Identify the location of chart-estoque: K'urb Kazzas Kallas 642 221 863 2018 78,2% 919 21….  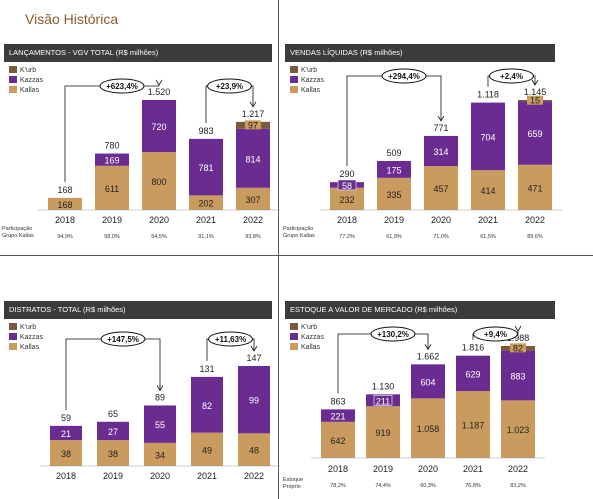
(414, 406).